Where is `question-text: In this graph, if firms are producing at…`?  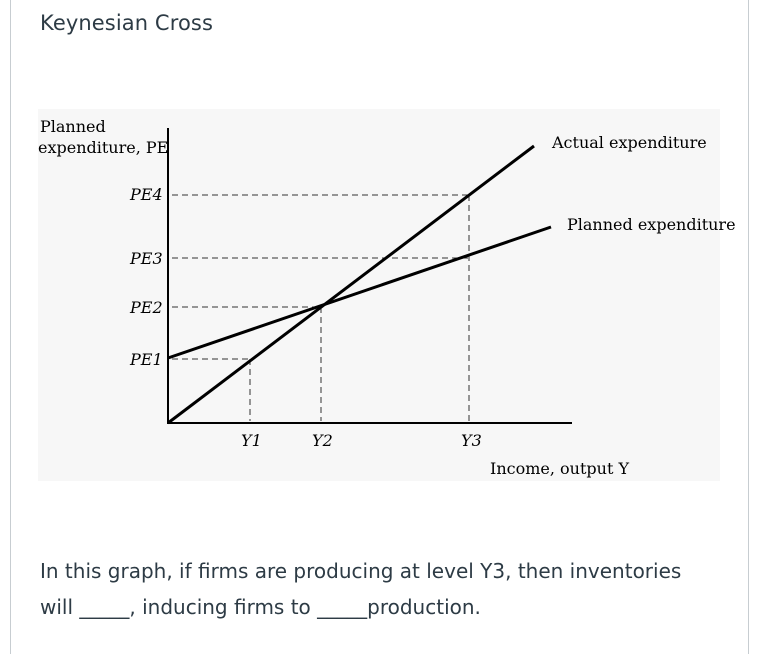 question-text: In this graph, if firms are producing at… is located at coordinates (390, 589).